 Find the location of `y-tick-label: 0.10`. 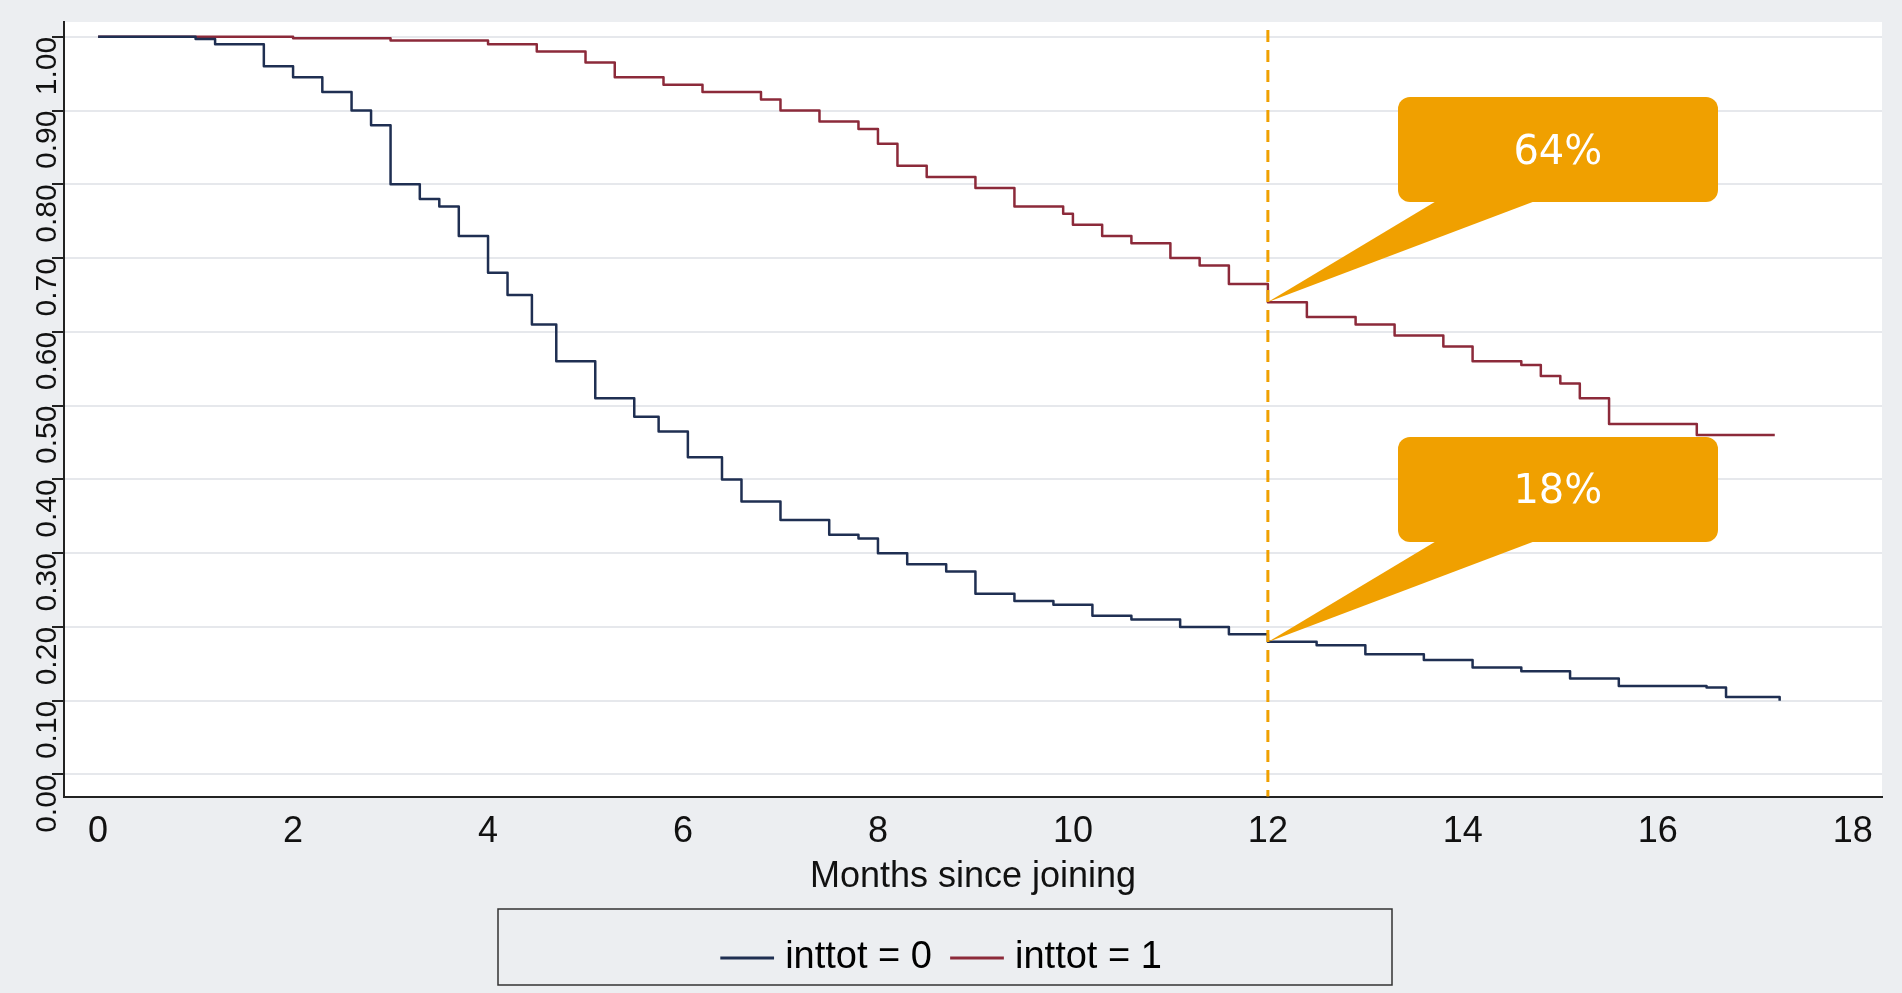

y-tick-label: 0.10 is located at coordinates (46, 730).